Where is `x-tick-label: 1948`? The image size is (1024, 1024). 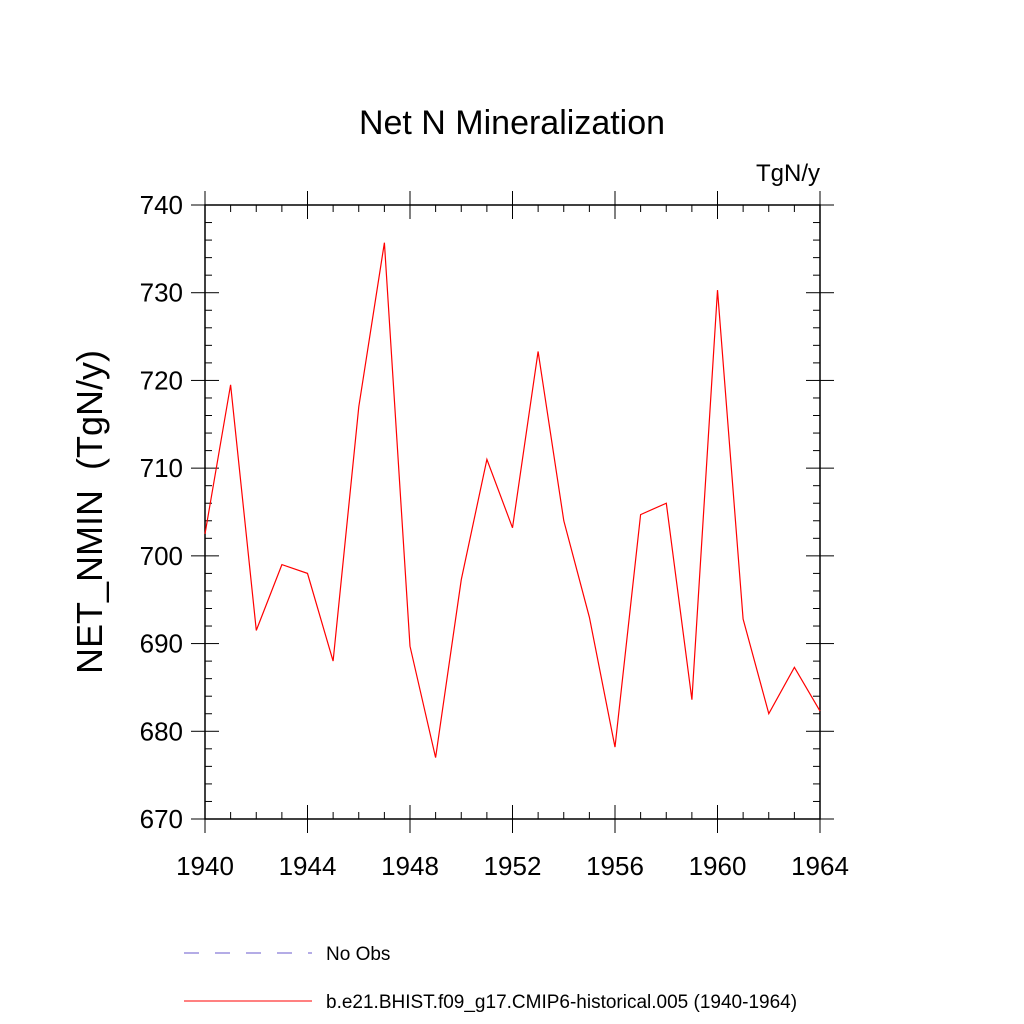 x-tick-label: 1948 is located at coordinates (410, 866).